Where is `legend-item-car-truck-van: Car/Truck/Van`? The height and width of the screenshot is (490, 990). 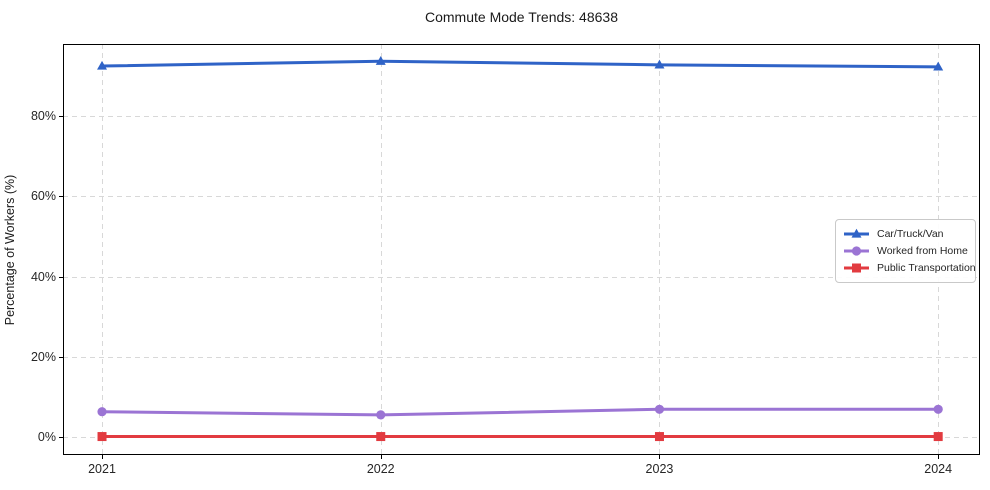 legend-item-car-truck-van: Car/Truck/Van is located at coordinates (905, 234).